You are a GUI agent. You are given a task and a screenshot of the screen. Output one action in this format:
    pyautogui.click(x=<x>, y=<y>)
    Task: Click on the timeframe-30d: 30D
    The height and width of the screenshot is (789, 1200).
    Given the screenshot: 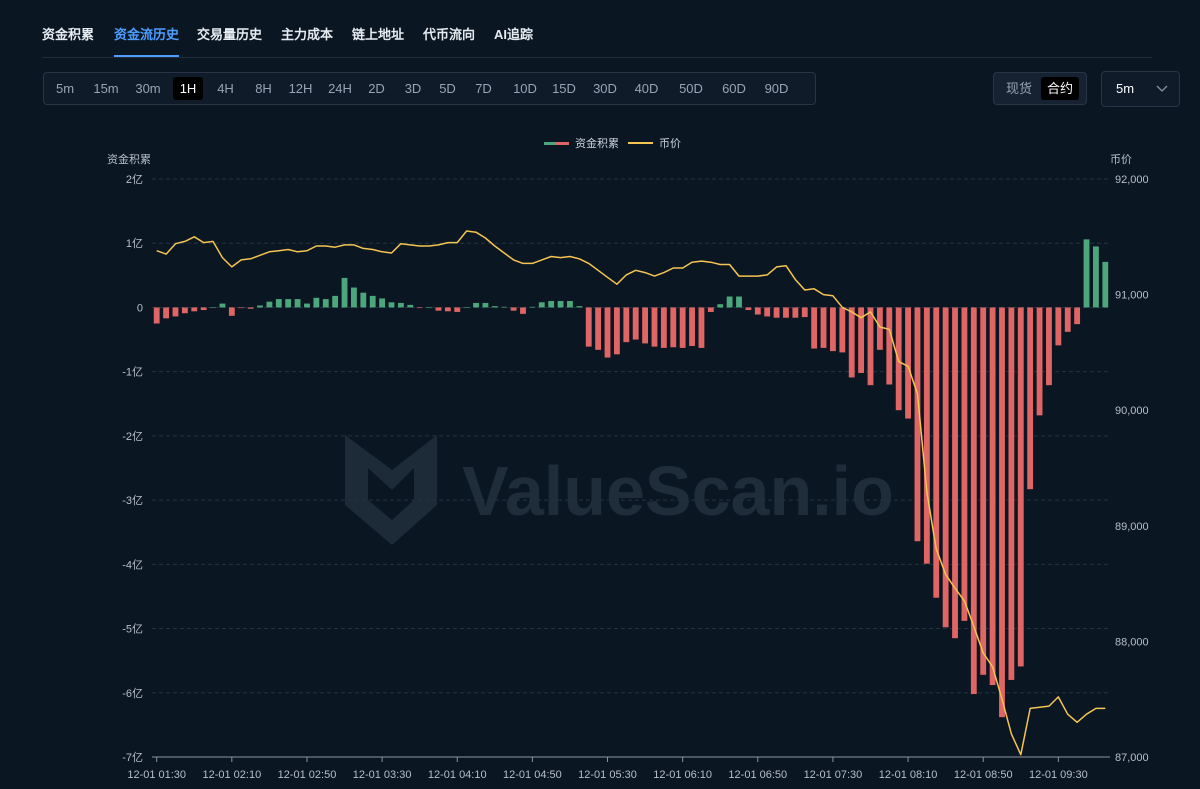 What is the action you would take?
    pyautogui.click(x=605, y=88)
    